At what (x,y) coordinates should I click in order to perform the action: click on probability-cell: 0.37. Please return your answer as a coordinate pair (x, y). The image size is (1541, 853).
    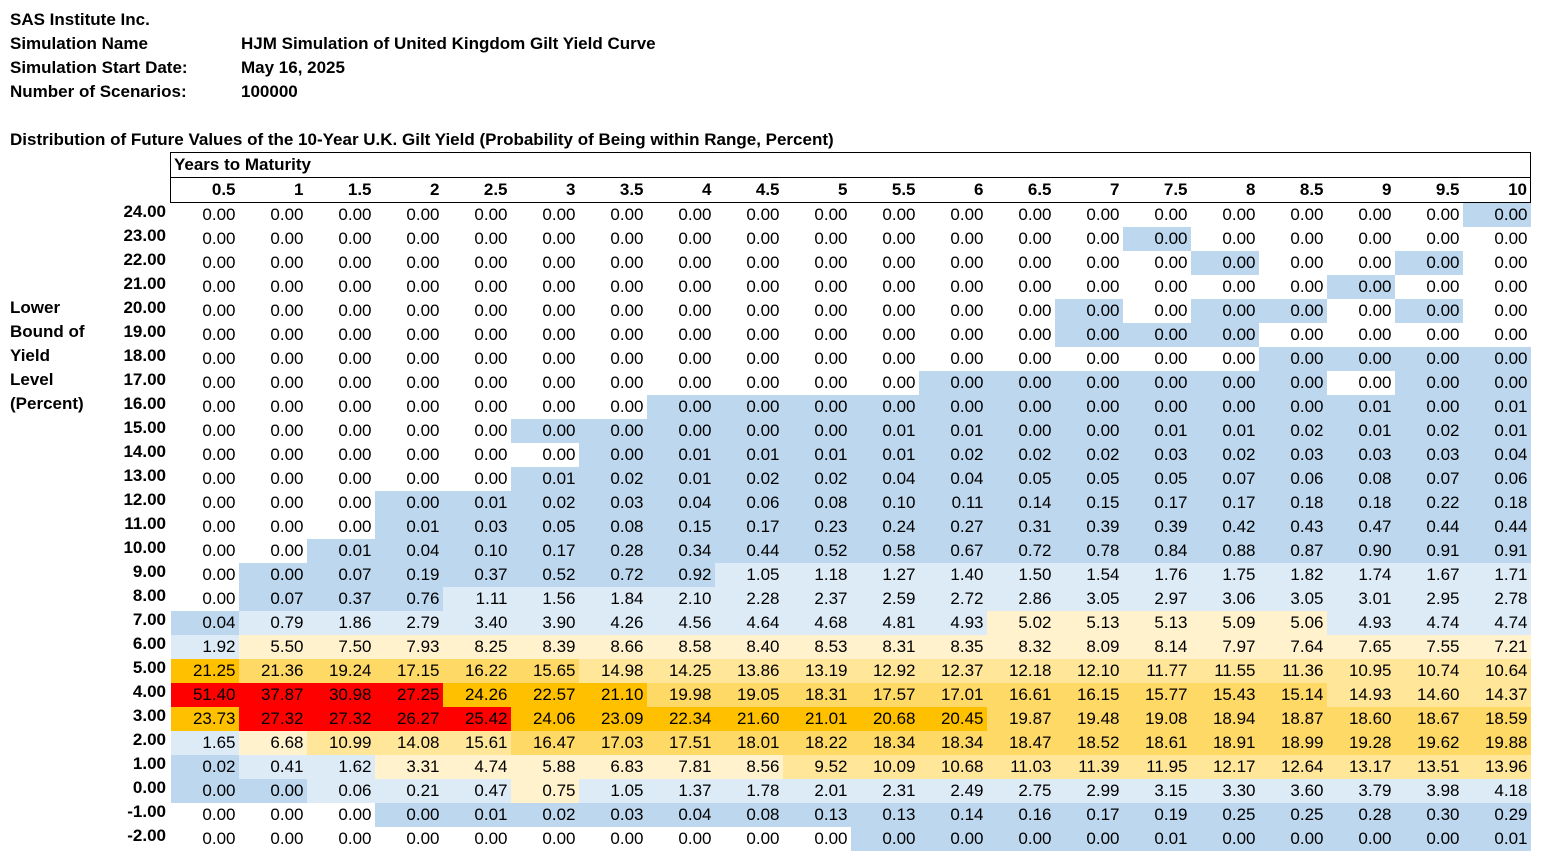
    Looking at the image, I should click on (340, 599).